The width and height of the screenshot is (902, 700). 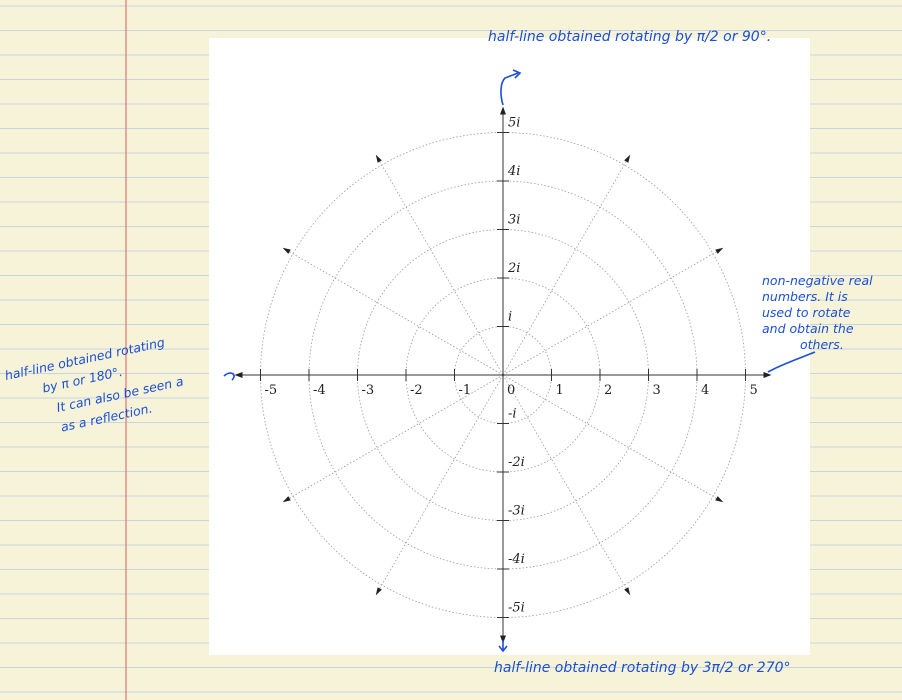 What do you see at coordinates (808, 328) in the screenshot?
I see `annotation-right-line-4: and obtain the` at bounding box center [808, 328].